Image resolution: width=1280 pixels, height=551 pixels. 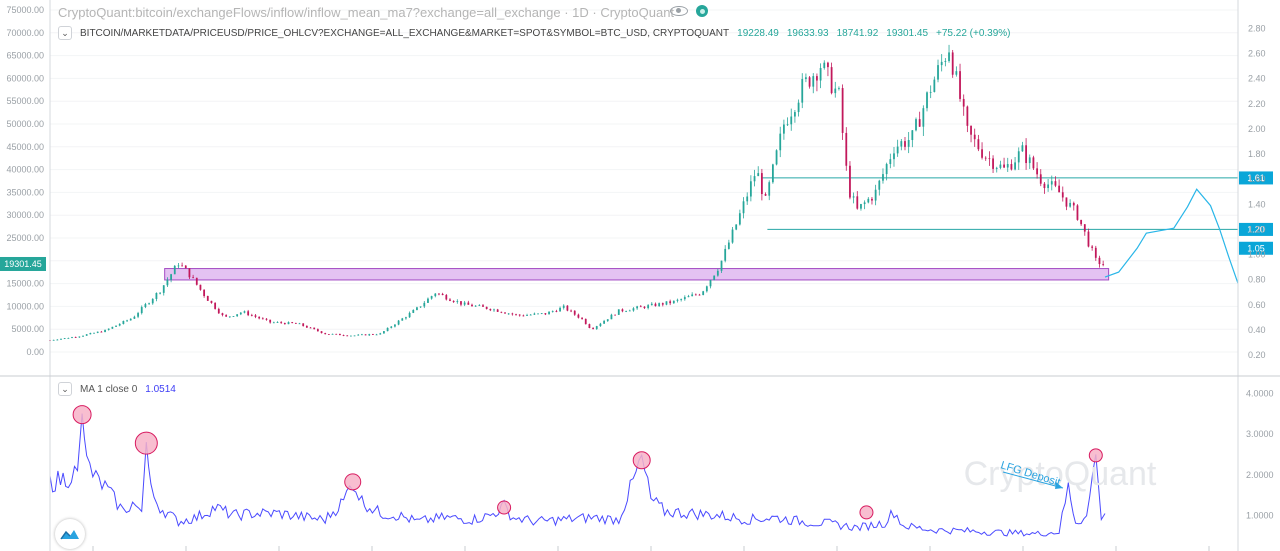 I want to click on level-badge, so click(x=1256, y=248).